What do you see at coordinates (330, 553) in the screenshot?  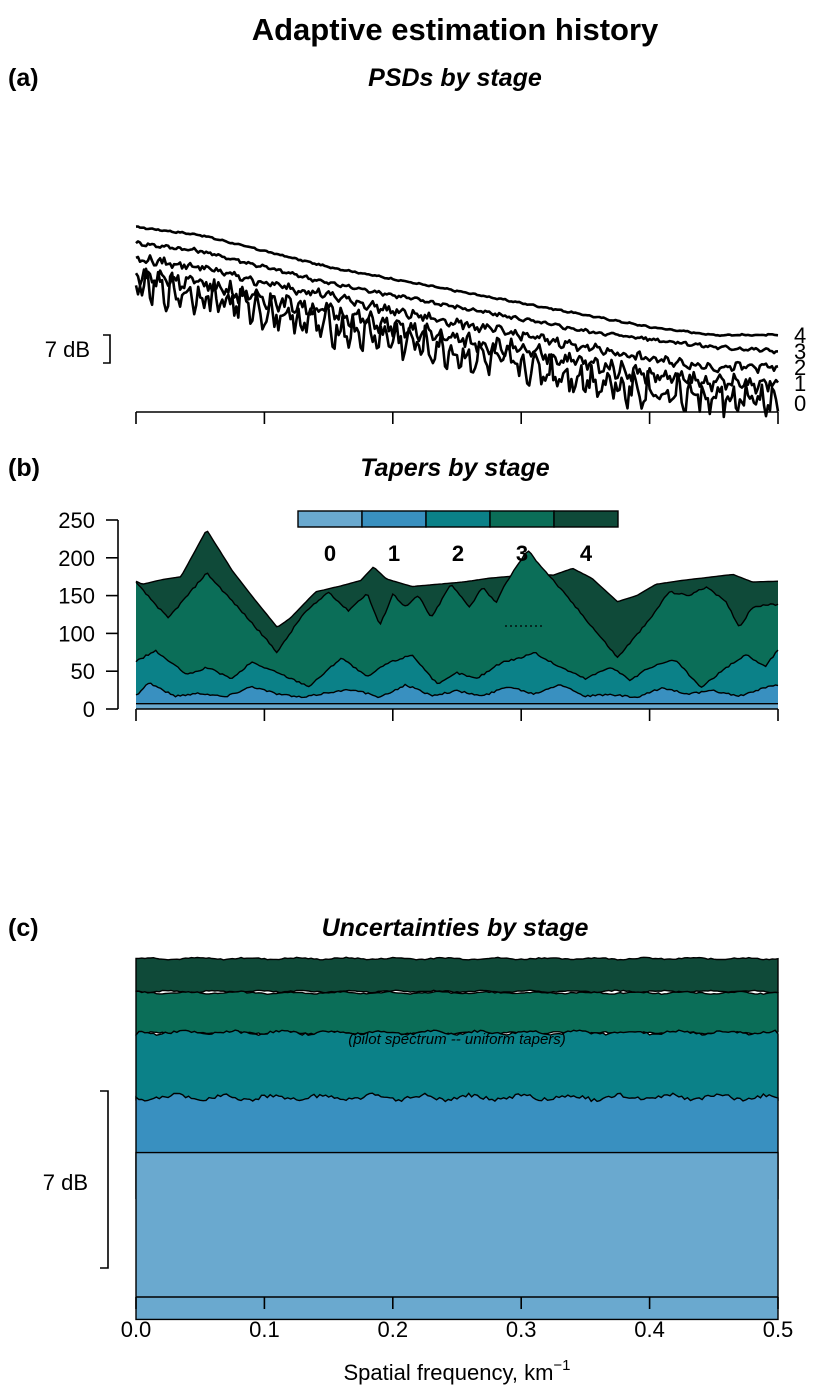 I see `legend-label: 0` at bounding box center [330, 553].